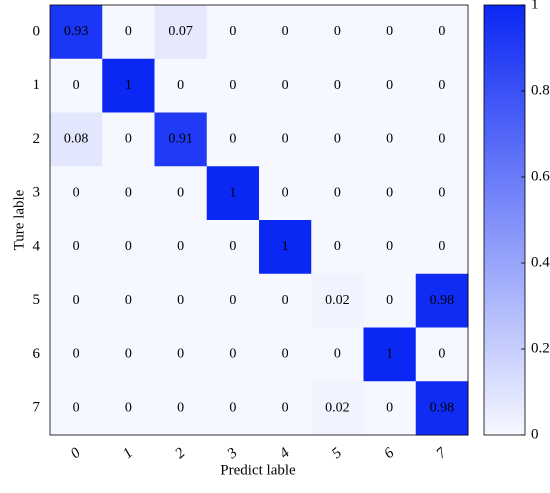 The image size is (550, 493). I want to click on cell-label: 0.98, so click(442, 300).